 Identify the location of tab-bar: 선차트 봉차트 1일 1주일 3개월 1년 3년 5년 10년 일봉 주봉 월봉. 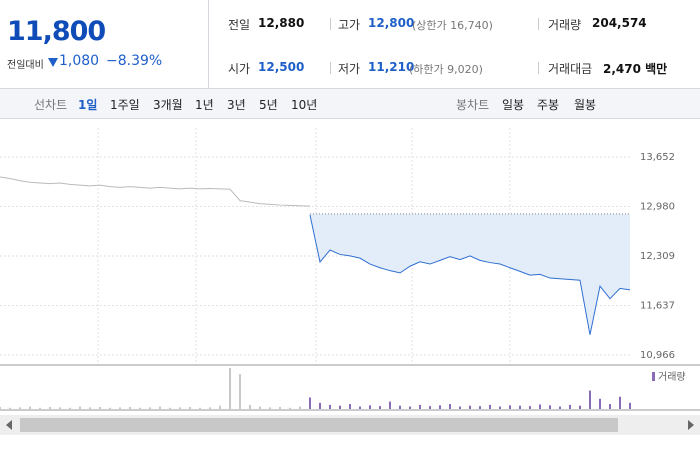
(350, 104).